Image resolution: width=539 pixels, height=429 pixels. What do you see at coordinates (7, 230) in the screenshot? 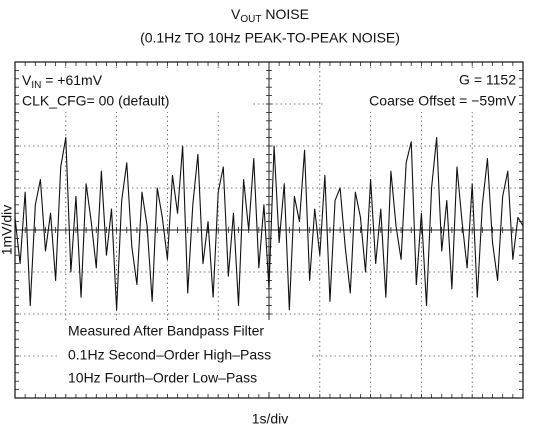
I see `y-axis-label: 1mV/div` at bounding box center [7, 230].